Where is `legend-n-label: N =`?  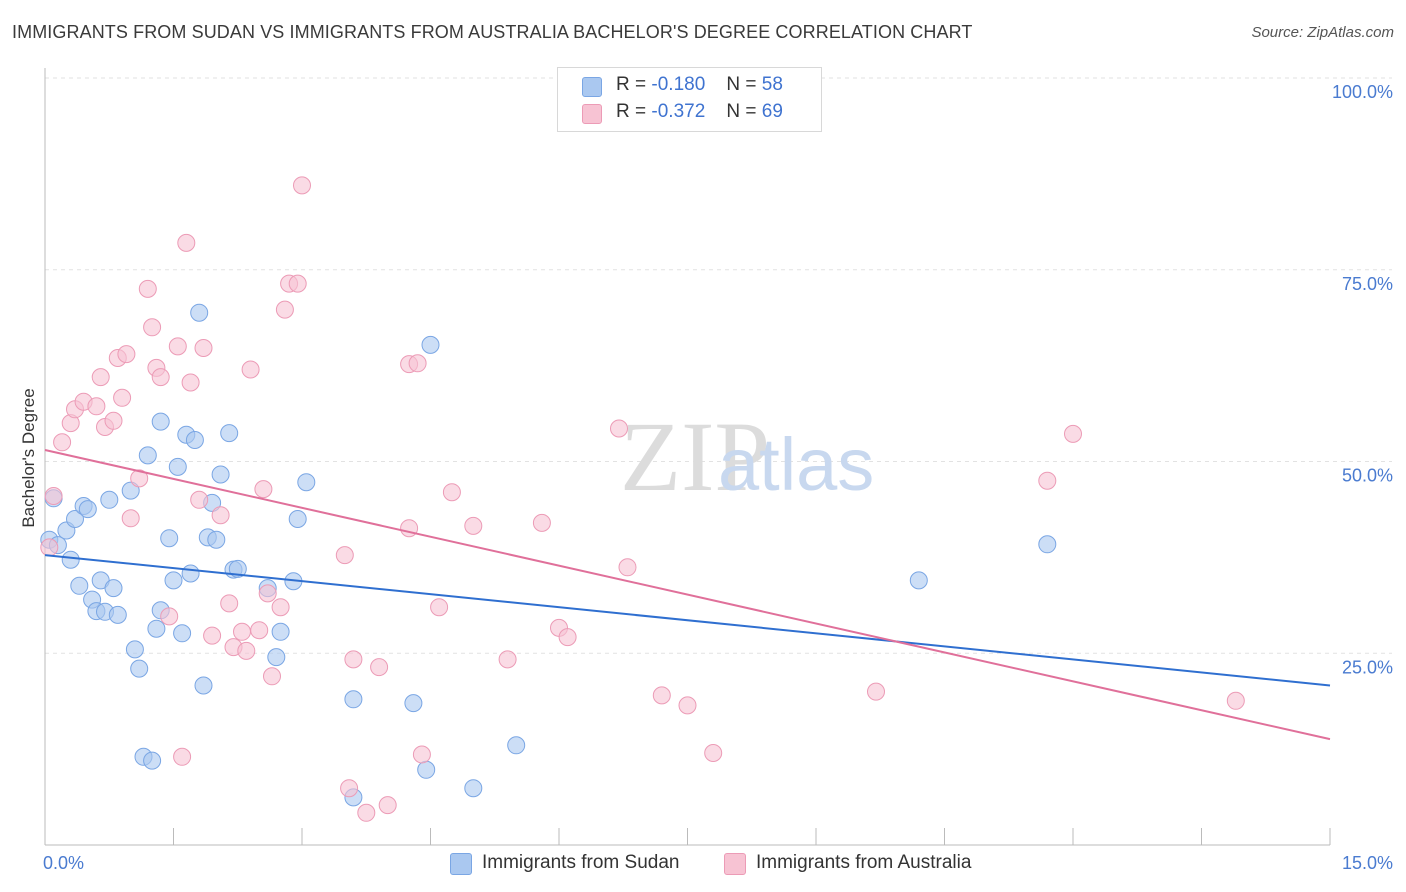 legend-n-label: N = is located at coordinates (741, 111).